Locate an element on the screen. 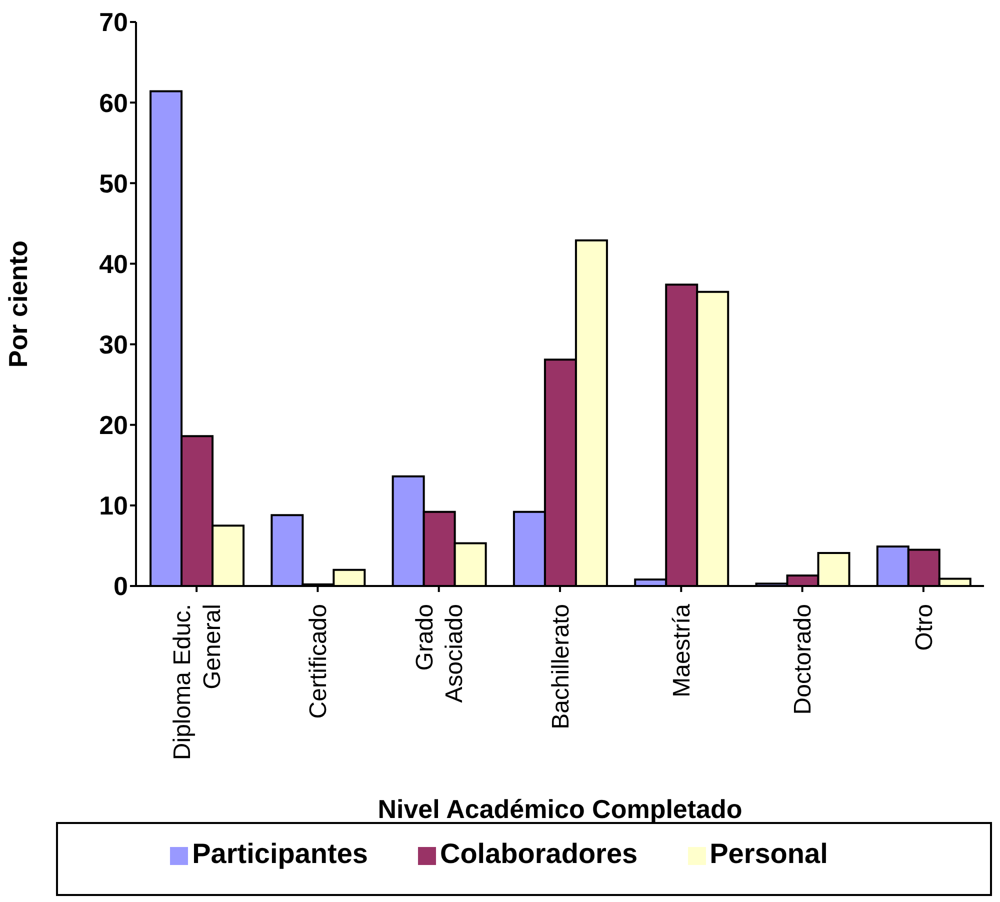 This screenshot has height=902, width=1000. legend-label: Personal is located at coordinates (769, 853).